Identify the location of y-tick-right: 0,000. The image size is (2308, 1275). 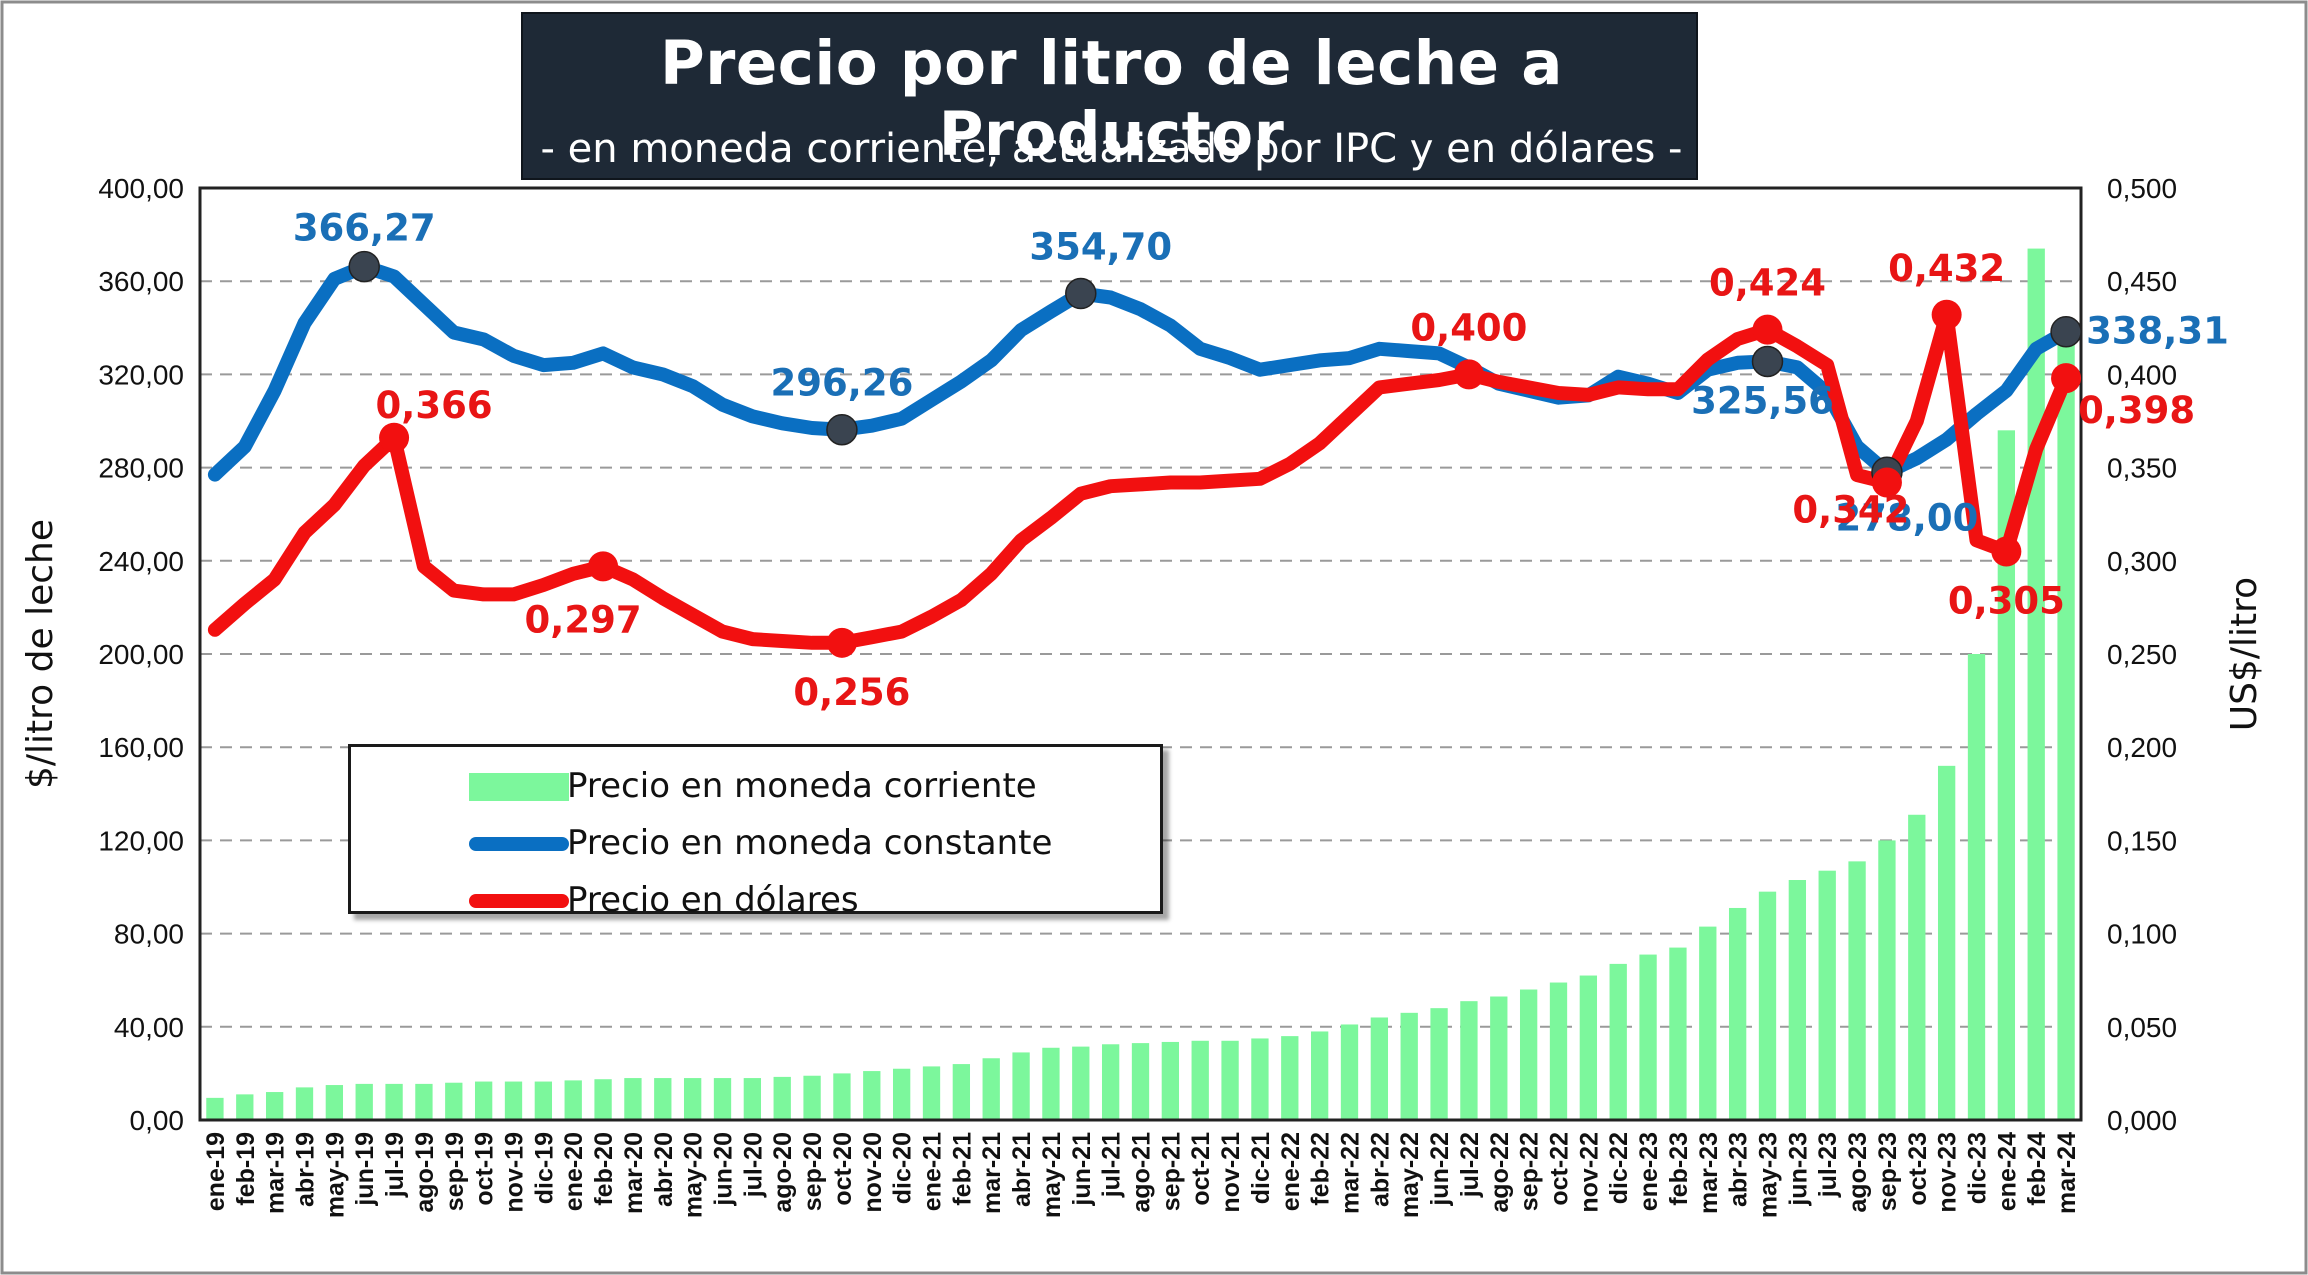
(2142, 1120).